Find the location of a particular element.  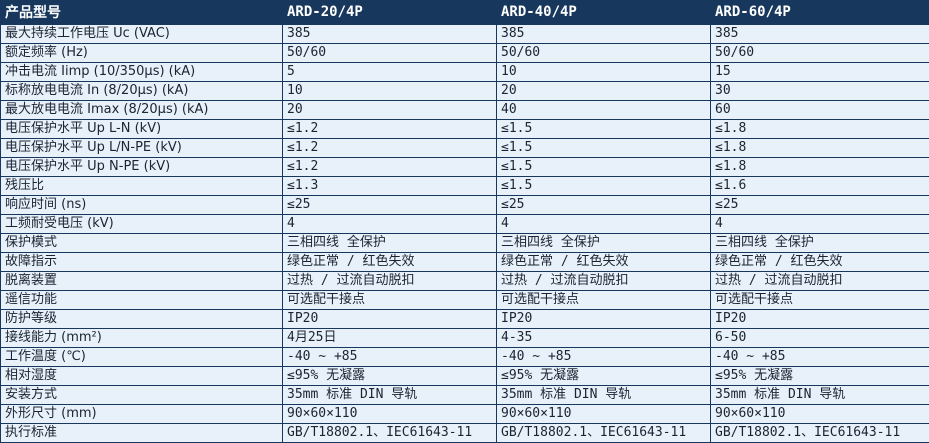

spec-value-ard-60-4p: 过热 / 过流自动脱扣 is located at coordinates (820, 281).